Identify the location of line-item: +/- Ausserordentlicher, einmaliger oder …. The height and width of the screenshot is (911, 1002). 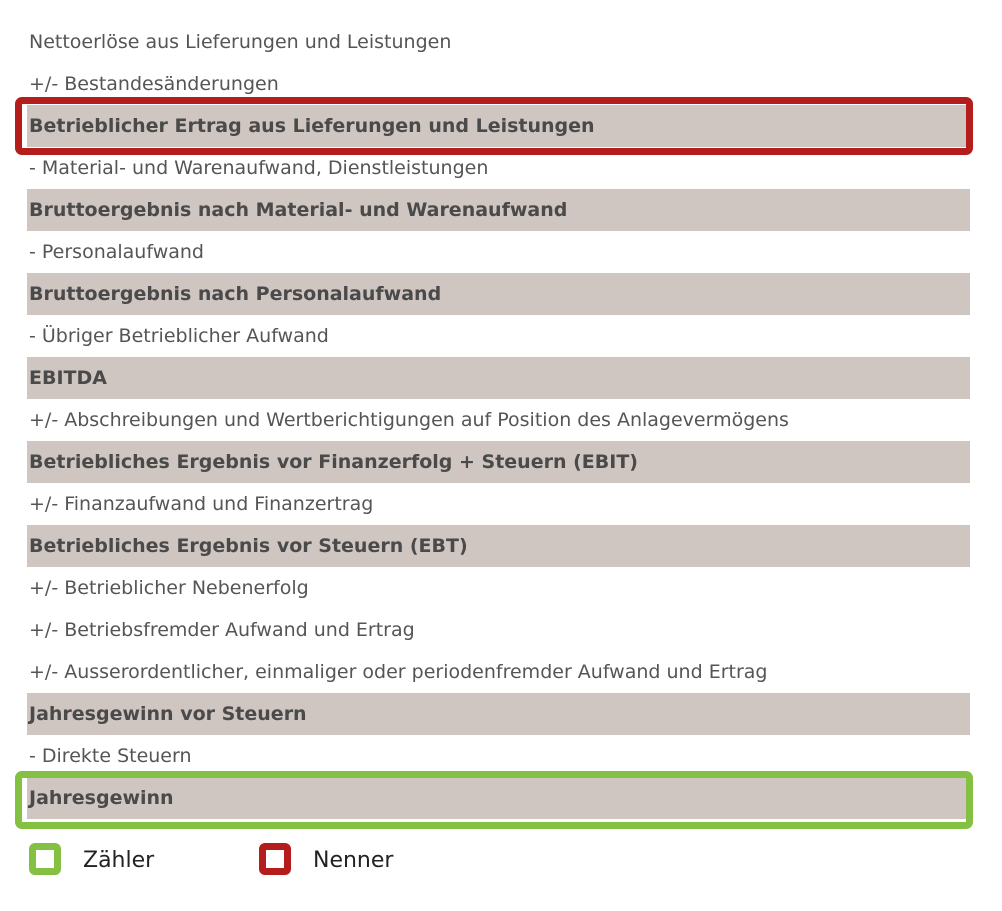
(398, 672).